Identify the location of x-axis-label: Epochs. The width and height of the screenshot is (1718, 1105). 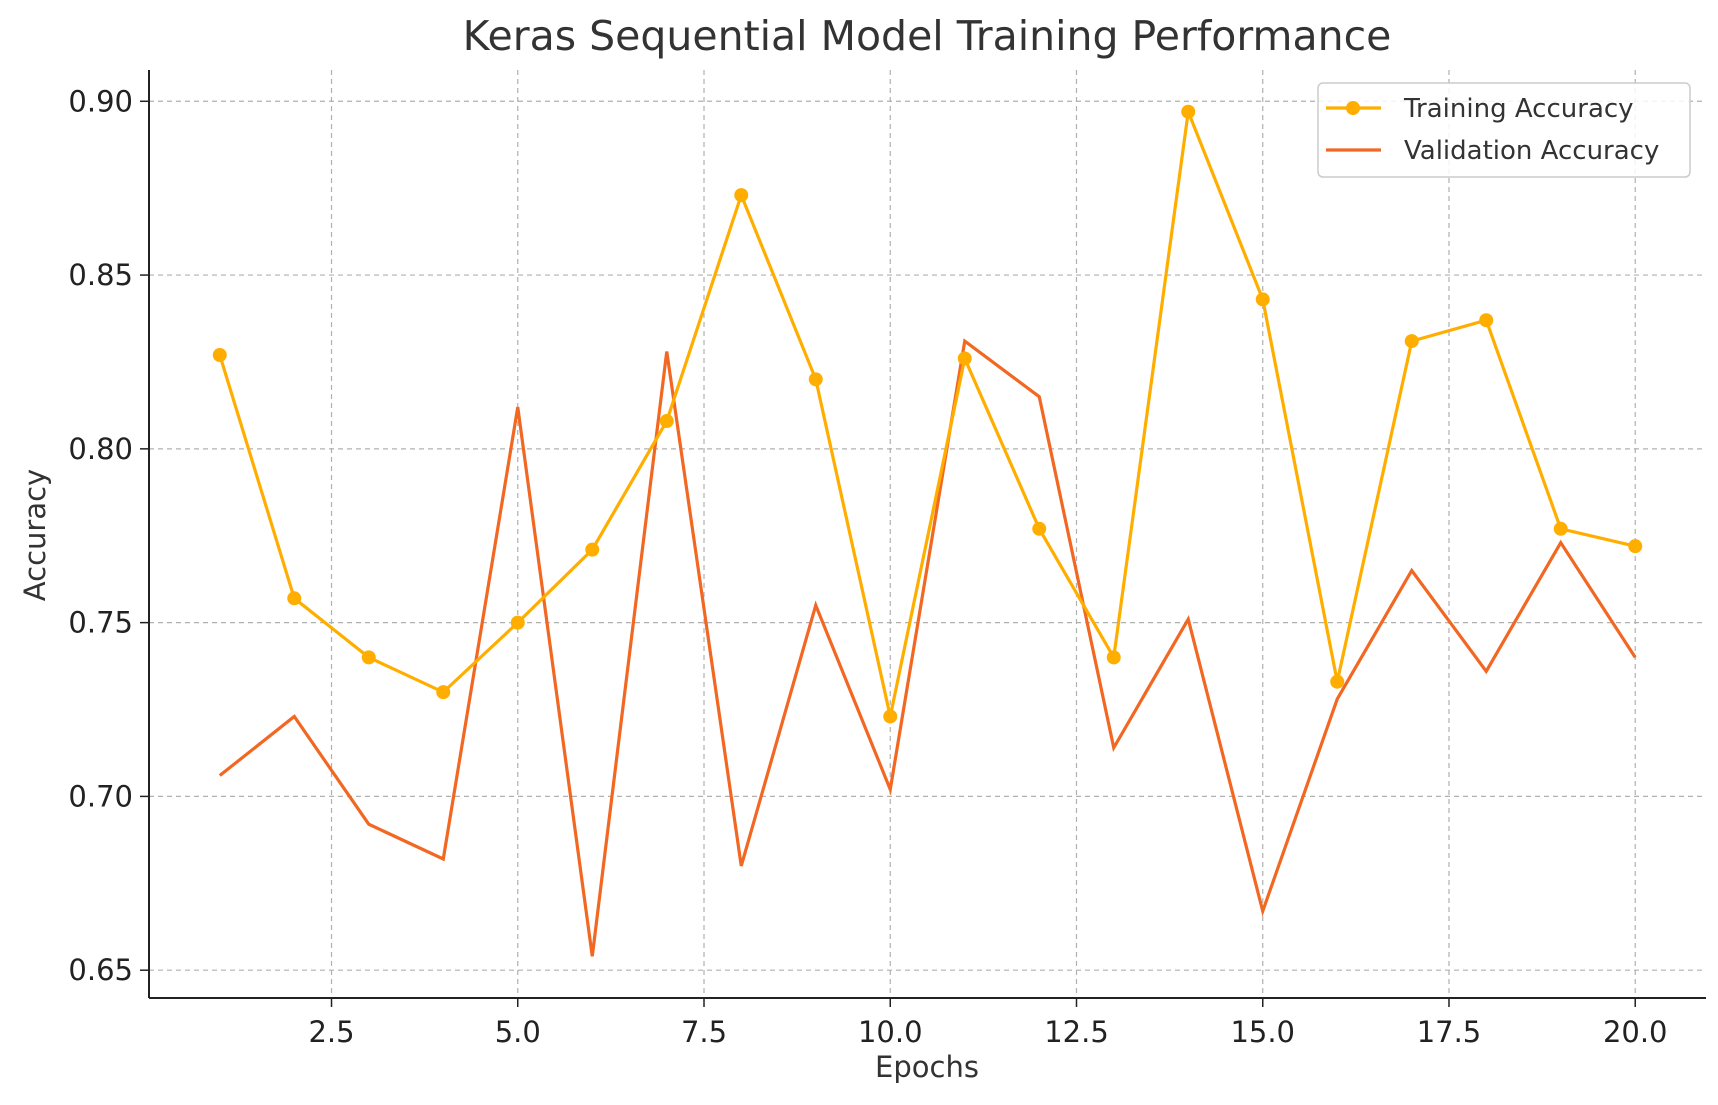
(927, 1067).